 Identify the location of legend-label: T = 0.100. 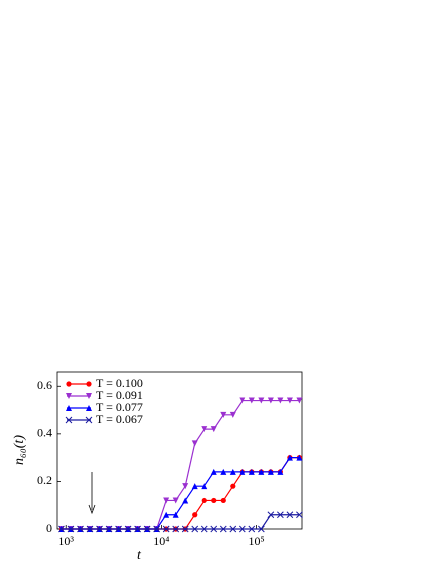
(119, 383).